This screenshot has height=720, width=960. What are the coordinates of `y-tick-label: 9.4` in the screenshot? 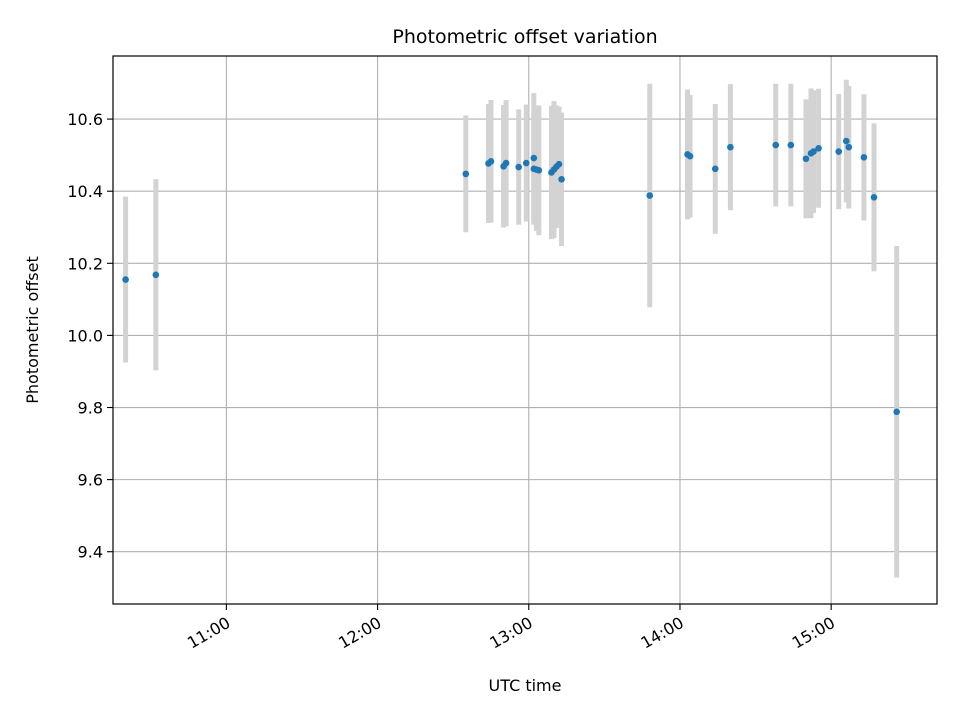 It's located at (90, 552).